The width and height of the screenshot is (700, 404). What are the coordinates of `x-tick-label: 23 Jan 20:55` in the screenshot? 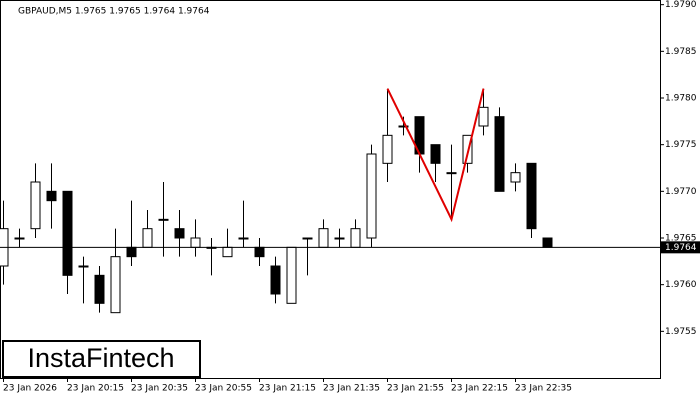 It's located at (223, 389).